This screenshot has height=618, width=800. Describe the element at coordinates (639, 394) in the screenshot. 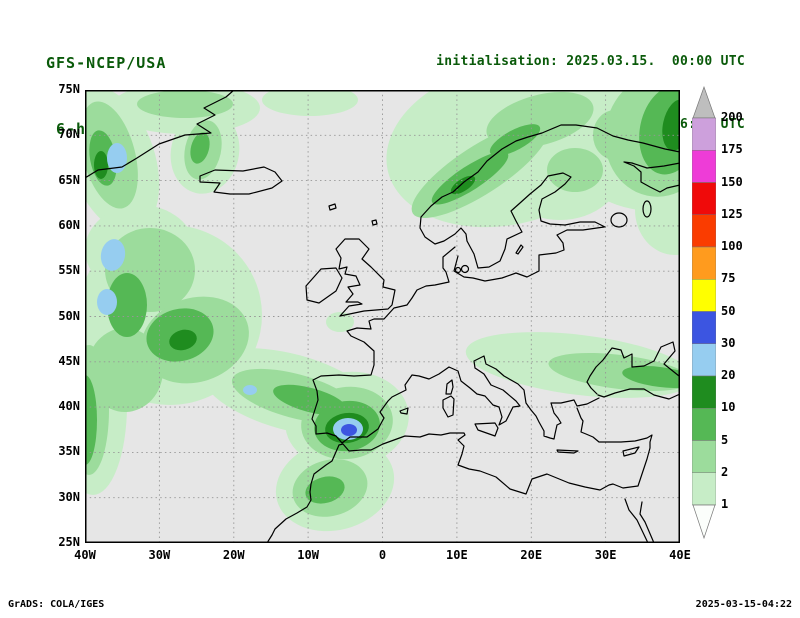

I see `coastline-black-sea-south` at that location.